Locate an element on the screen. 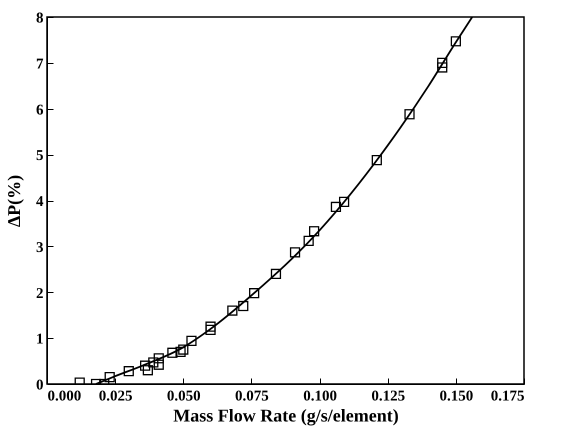  x-tick-label: 0.075 is located at coordinates (252, 396).